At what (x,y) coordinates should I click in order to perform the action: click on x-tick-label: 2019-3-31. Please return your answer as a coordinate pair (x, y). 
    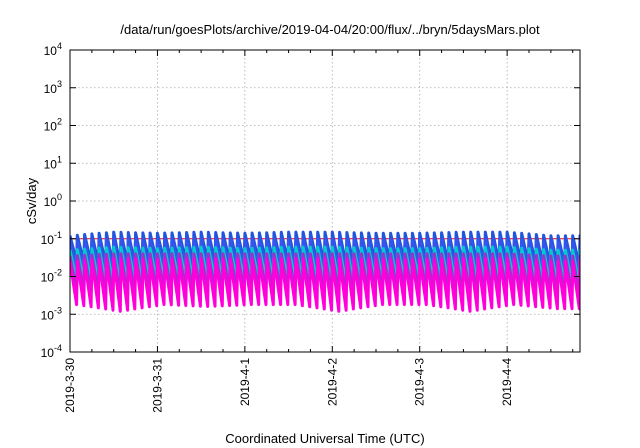
    Looking at the image, I should click on (157, 385).